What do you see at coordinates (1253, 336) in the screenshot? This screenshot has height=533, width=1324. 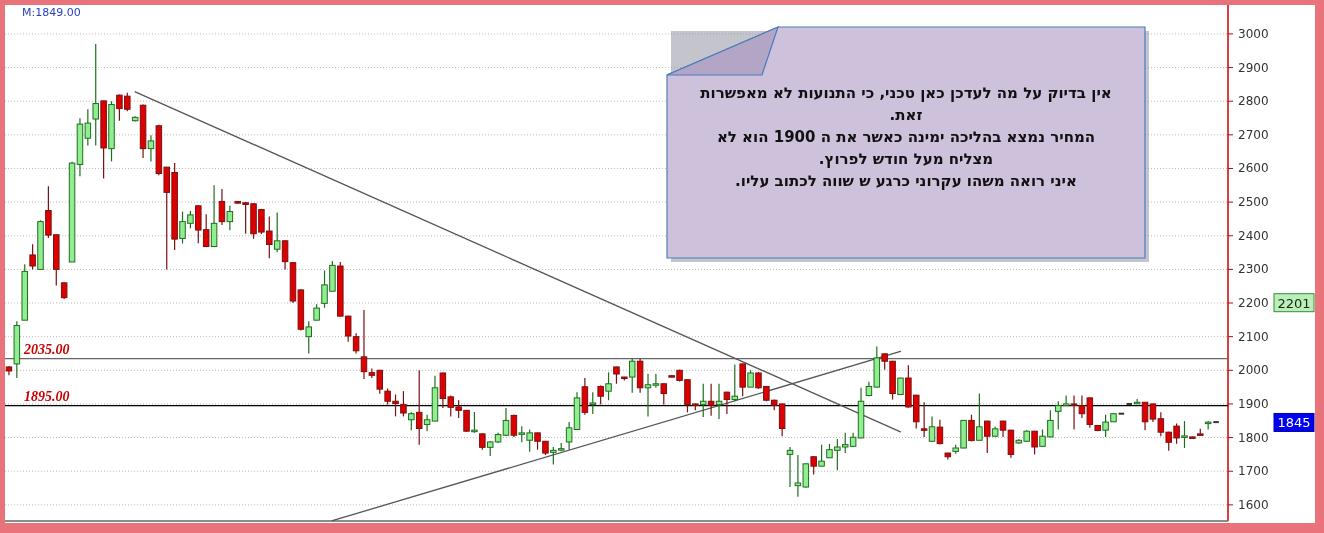 I see `y-tick-label: 2100` at bounding box center [1253, 336].